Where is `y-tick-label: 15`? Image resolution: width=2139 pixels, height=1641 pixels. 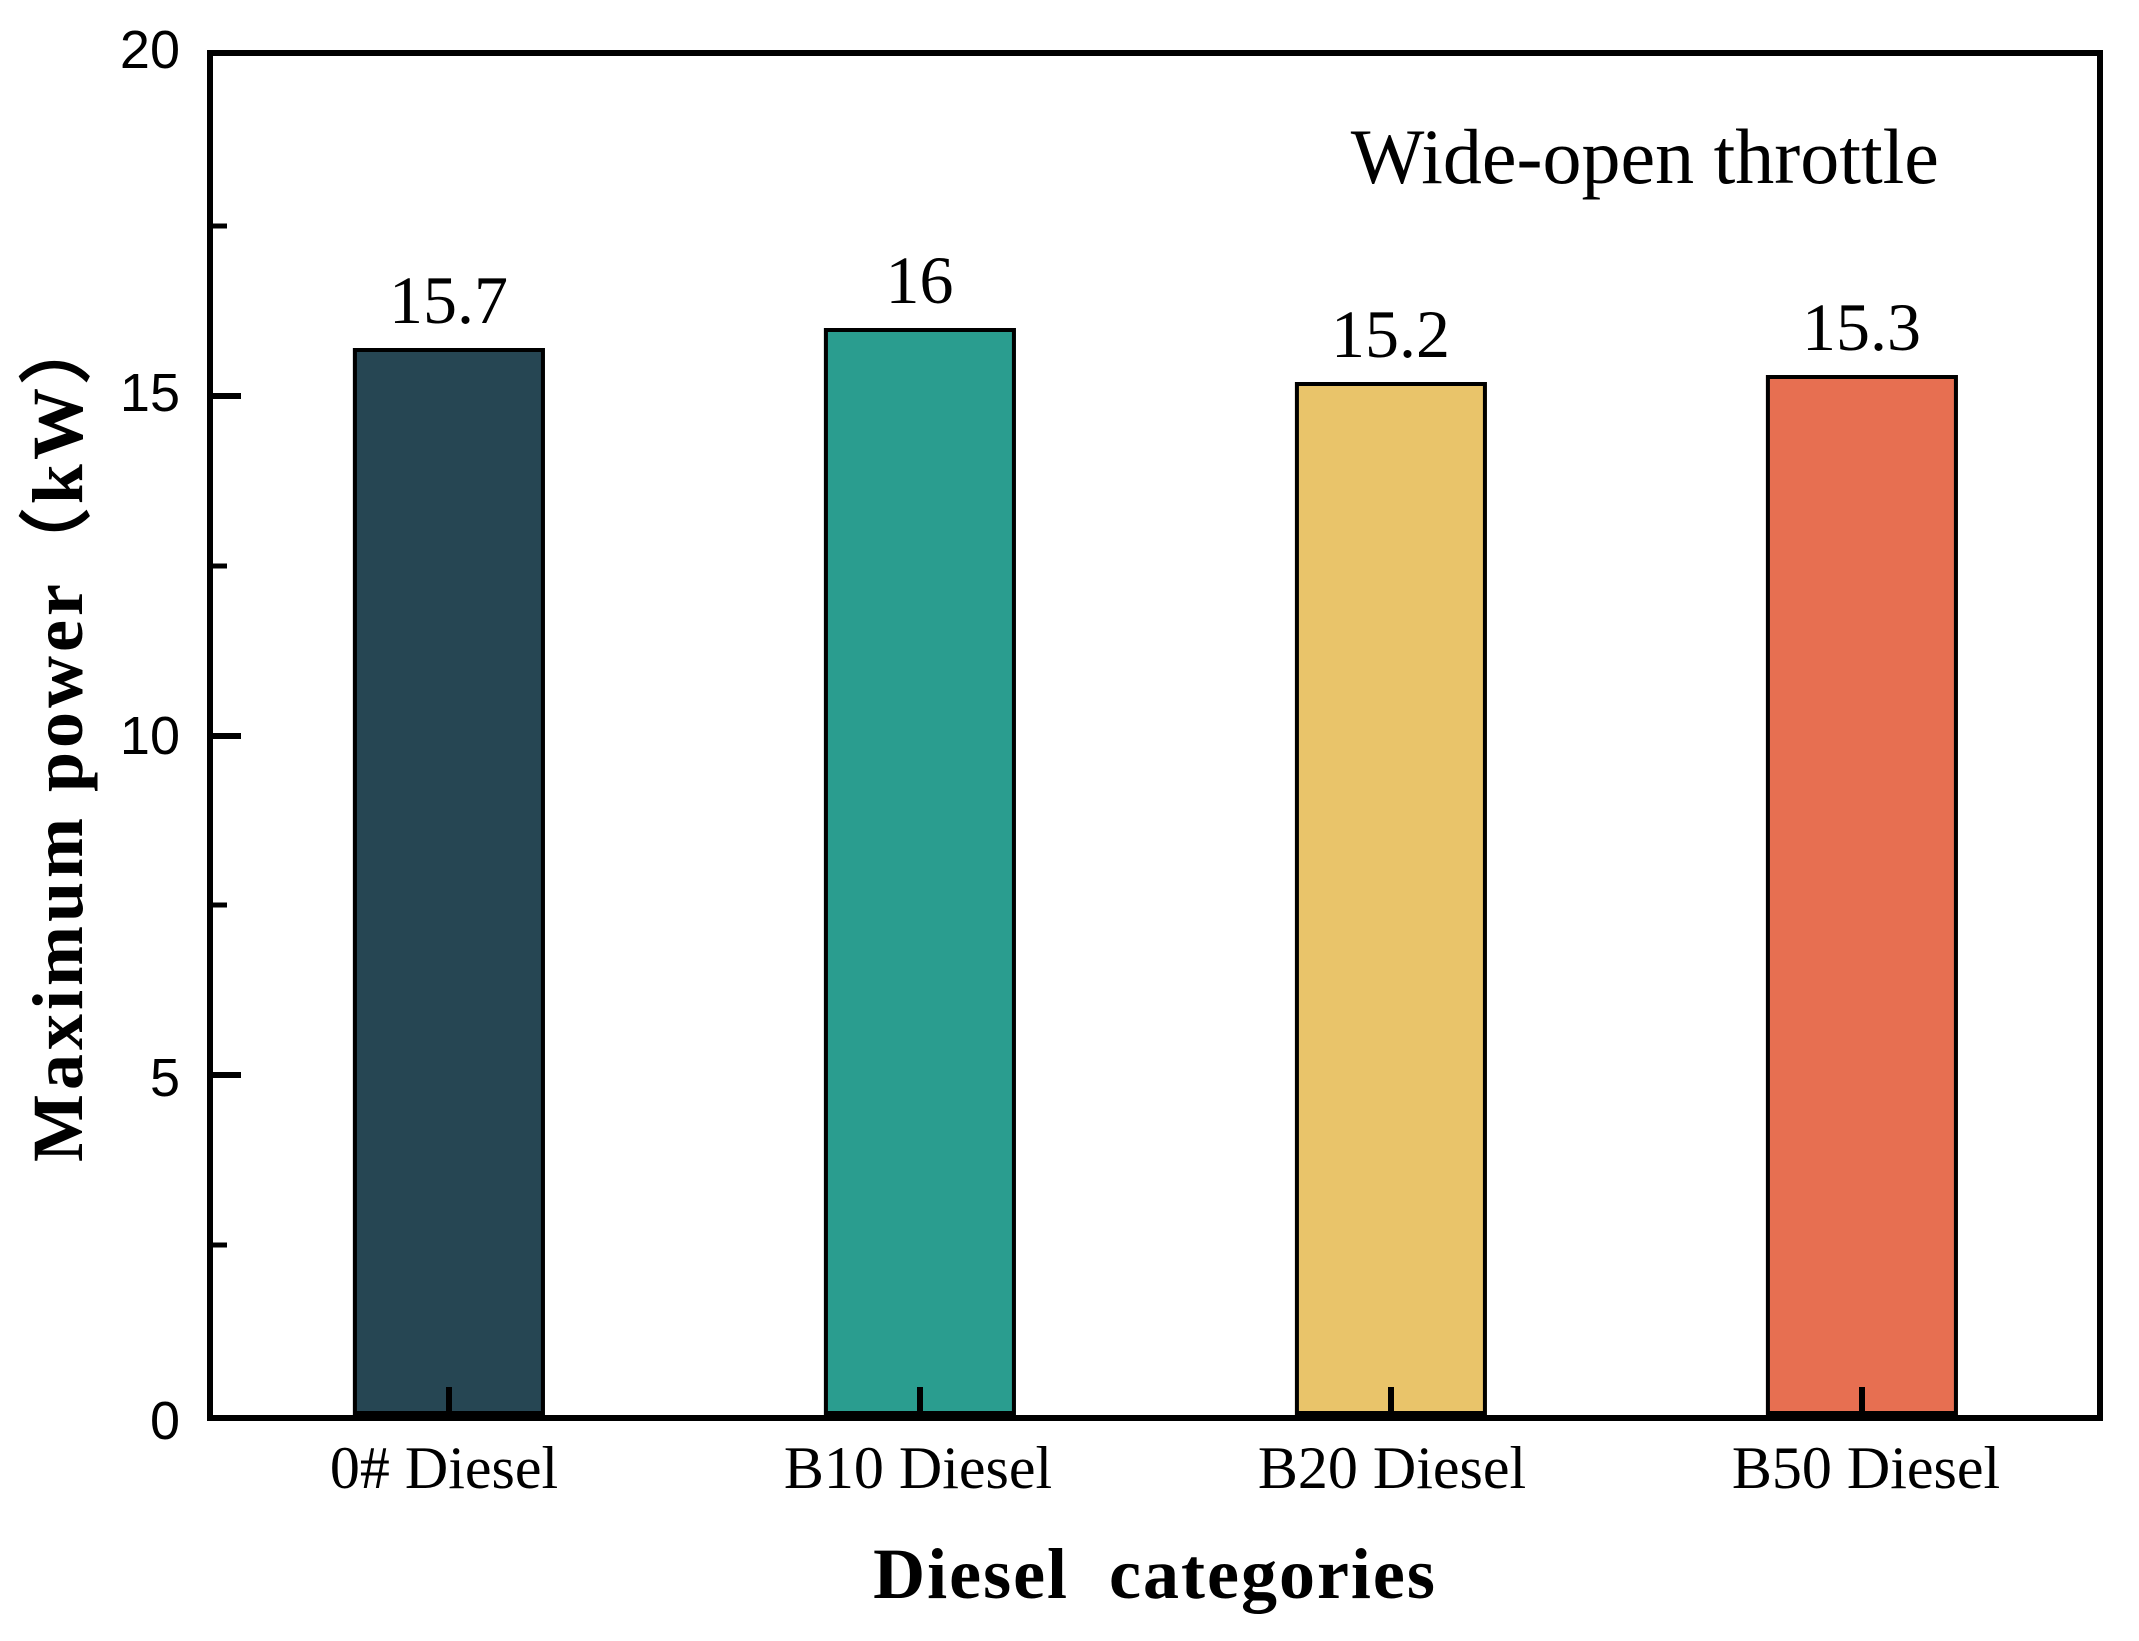
y-tick-label: 15 is located at coordinates (149, 392).